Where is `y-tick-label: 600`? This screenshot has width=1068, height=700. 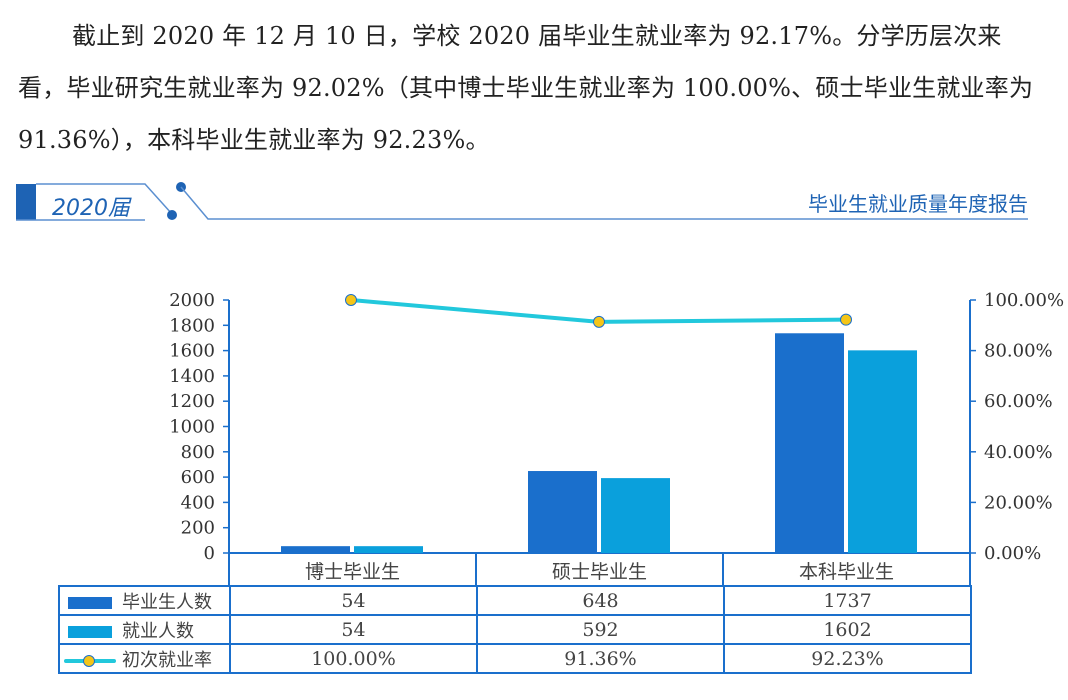
y-tick-label: 600 is located at coordinates (198, 477).